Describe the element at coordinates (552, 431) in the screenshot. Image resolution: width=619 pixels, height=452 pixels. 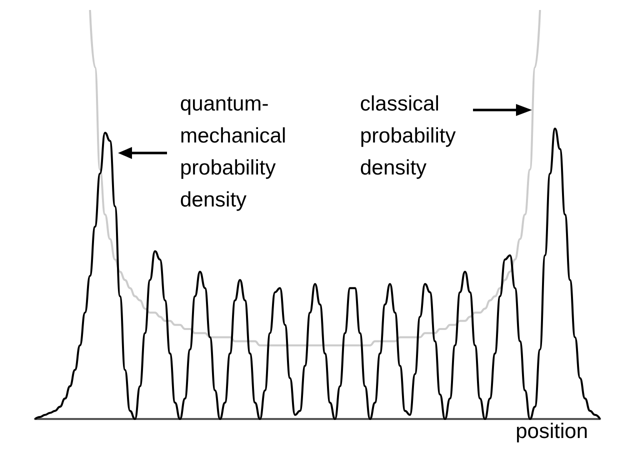
I see `x-axis-title: position` at that location.